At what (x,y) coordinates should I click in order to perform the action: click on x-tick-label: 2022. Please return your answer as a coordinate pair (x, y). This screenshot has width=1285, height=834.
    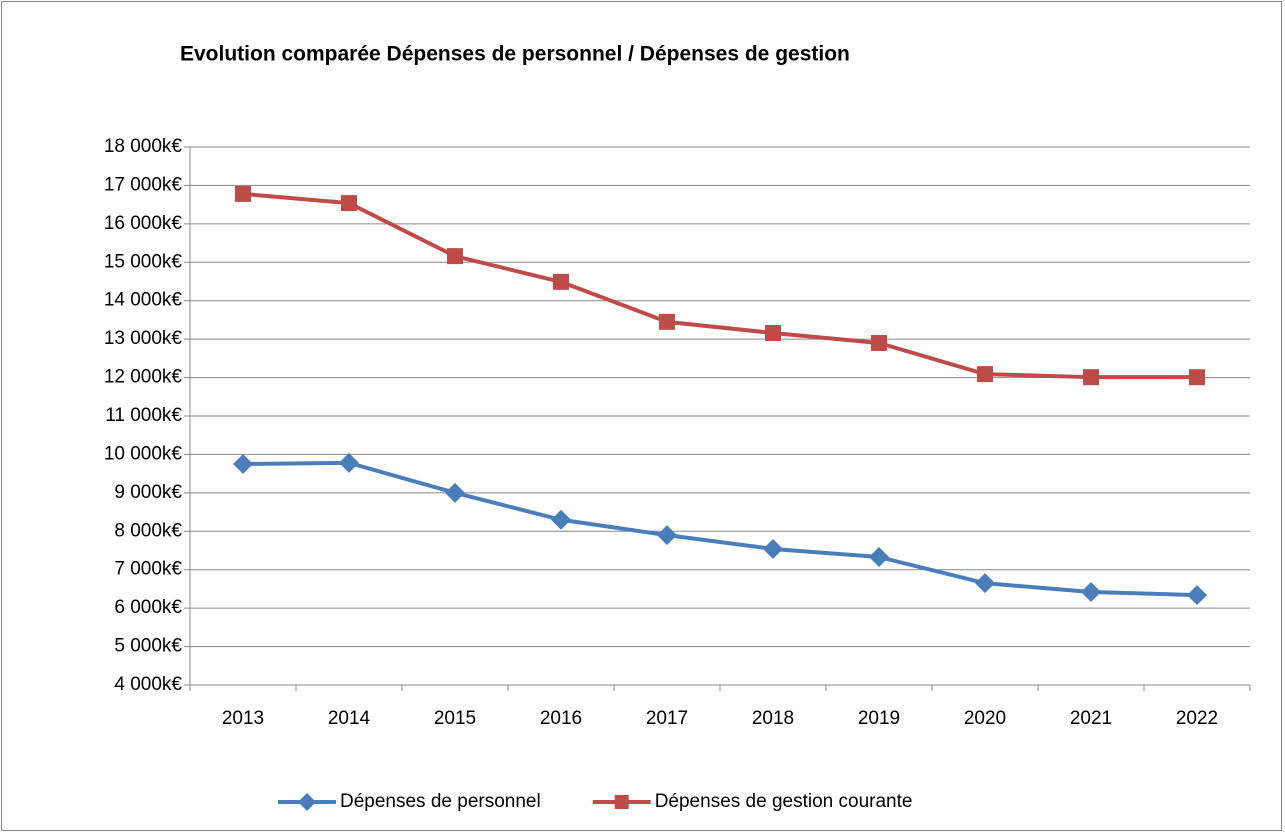
    Looking at the image, I should click on (1197, 718).